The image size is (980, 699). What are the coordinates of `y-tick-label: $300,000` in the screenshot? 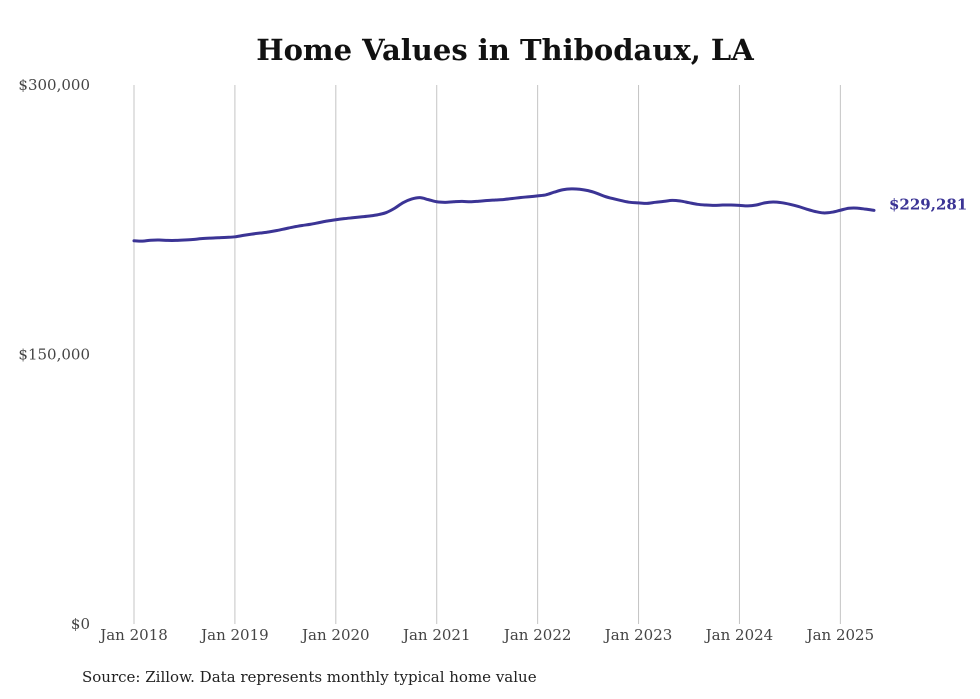 It's located at (54, 85).